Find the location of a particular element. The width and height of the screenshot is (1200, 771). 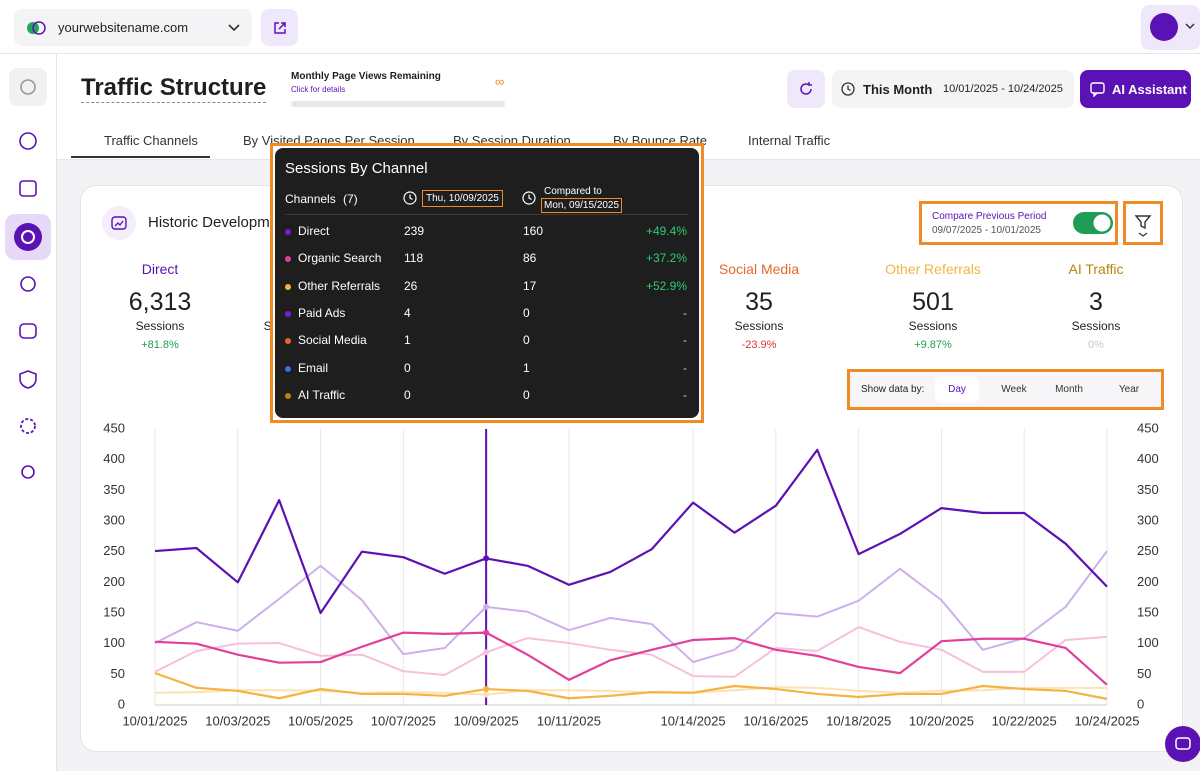

filter-icon is located at coordinates (1143, 226).